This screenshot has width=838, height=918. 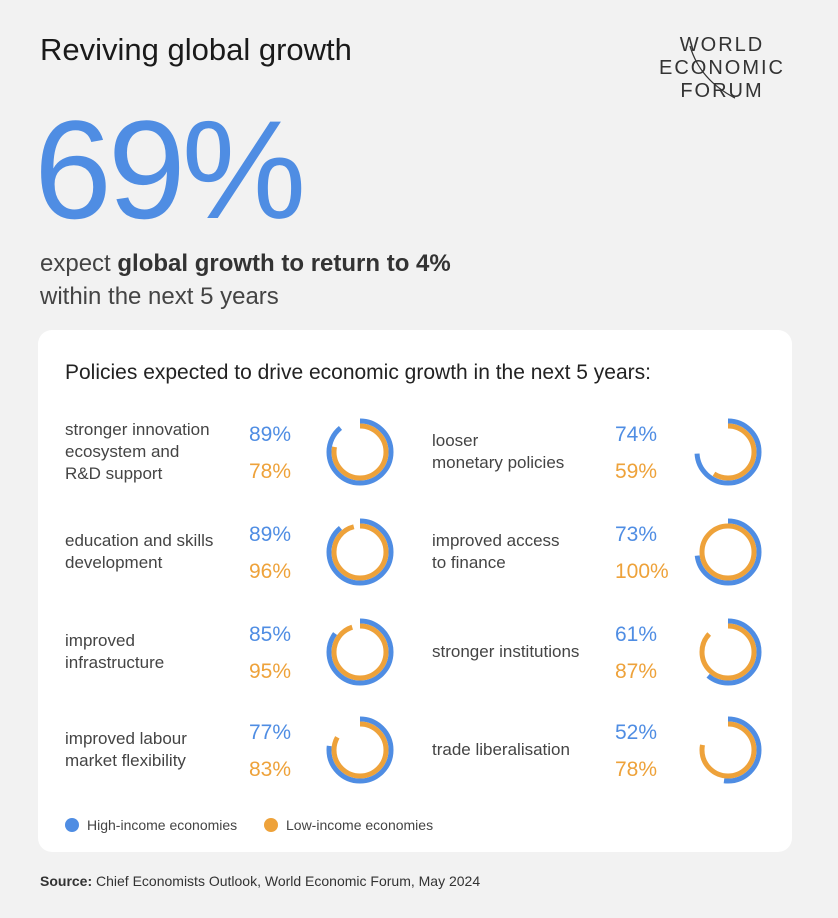 I want to click on value-label: 52%, so click(x=636, y=732).